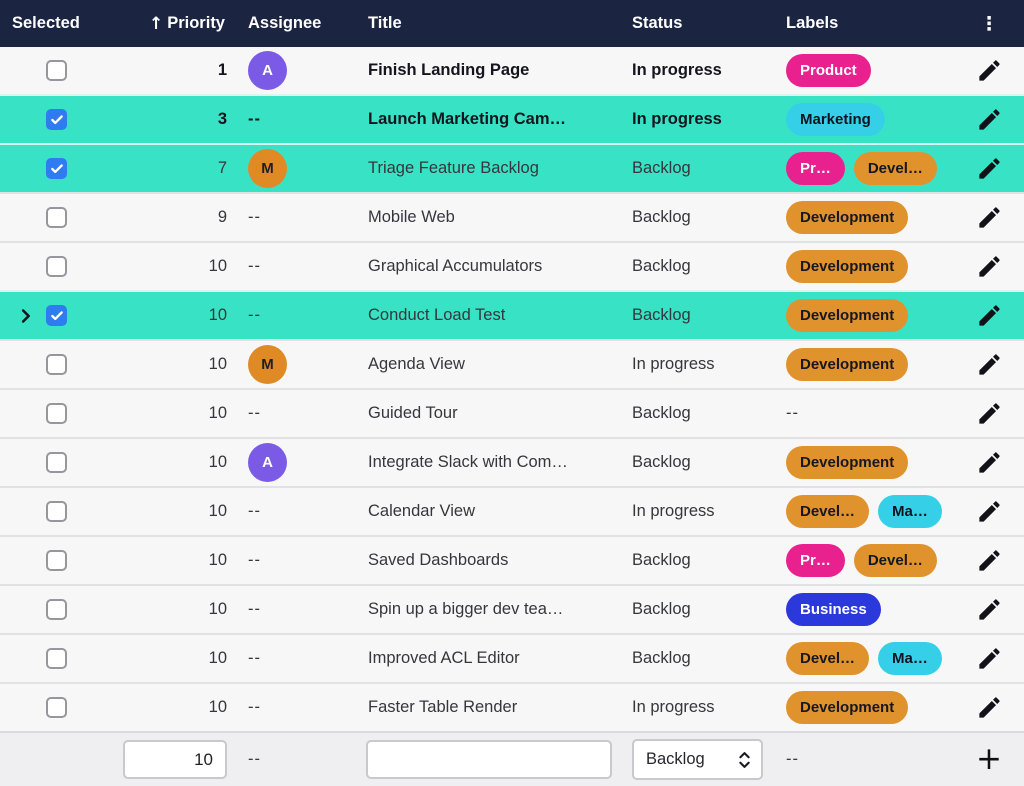 Image resolution: width=1024 pixels, height=786 pixels. I want to click on row-labels: Product, so click(867, 70).